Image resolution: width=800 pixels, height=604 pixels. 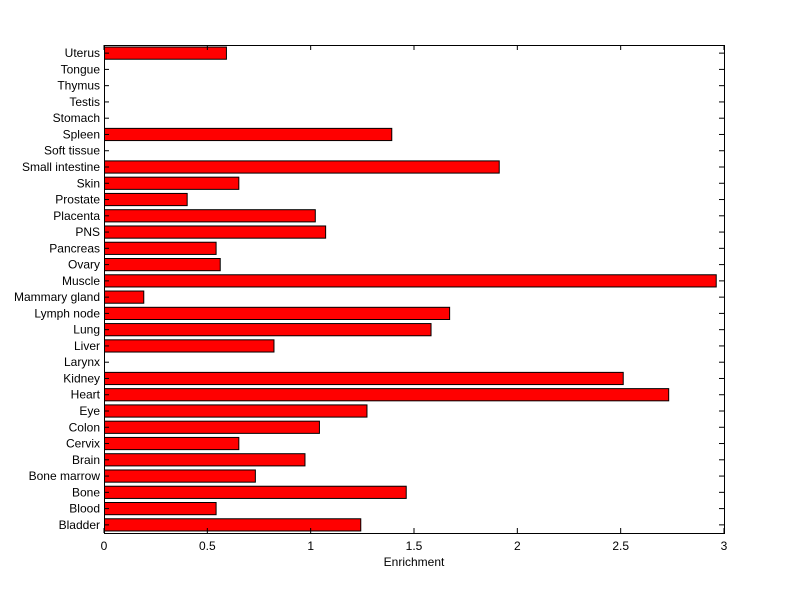 I want to click on y-tick-label-stomach: Stomach, so click(x=76, y=118).